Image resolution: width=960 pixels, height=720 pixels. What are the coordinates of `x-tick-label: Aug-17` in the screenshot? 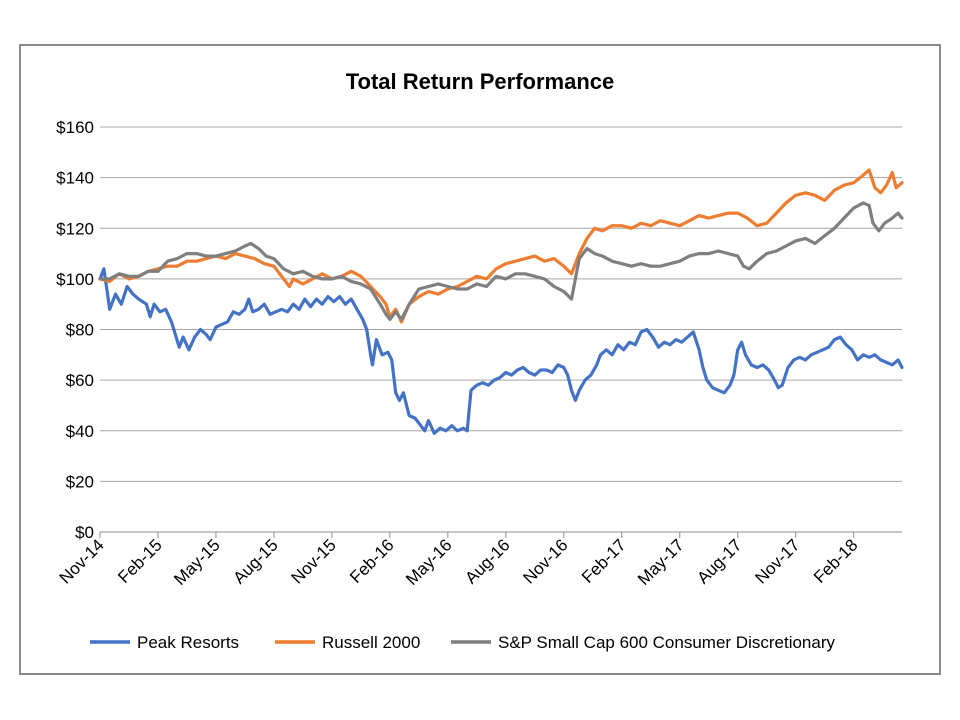 It's located at (719, 561).